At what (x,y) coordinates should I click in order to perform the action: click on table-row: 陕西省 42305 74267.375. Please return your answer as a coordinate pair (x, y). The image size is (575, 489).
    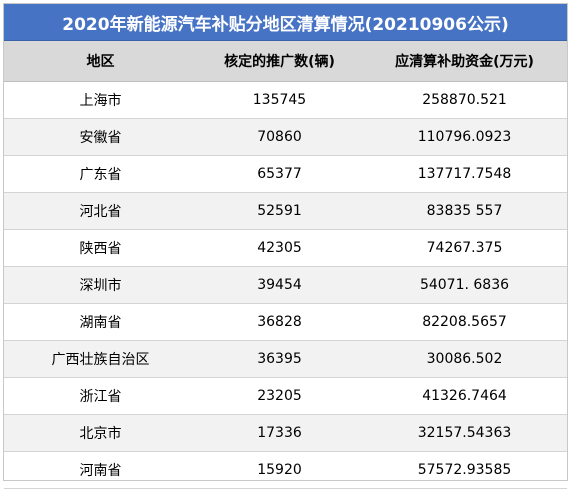
    Looking at the image, I should click on (285, 248).